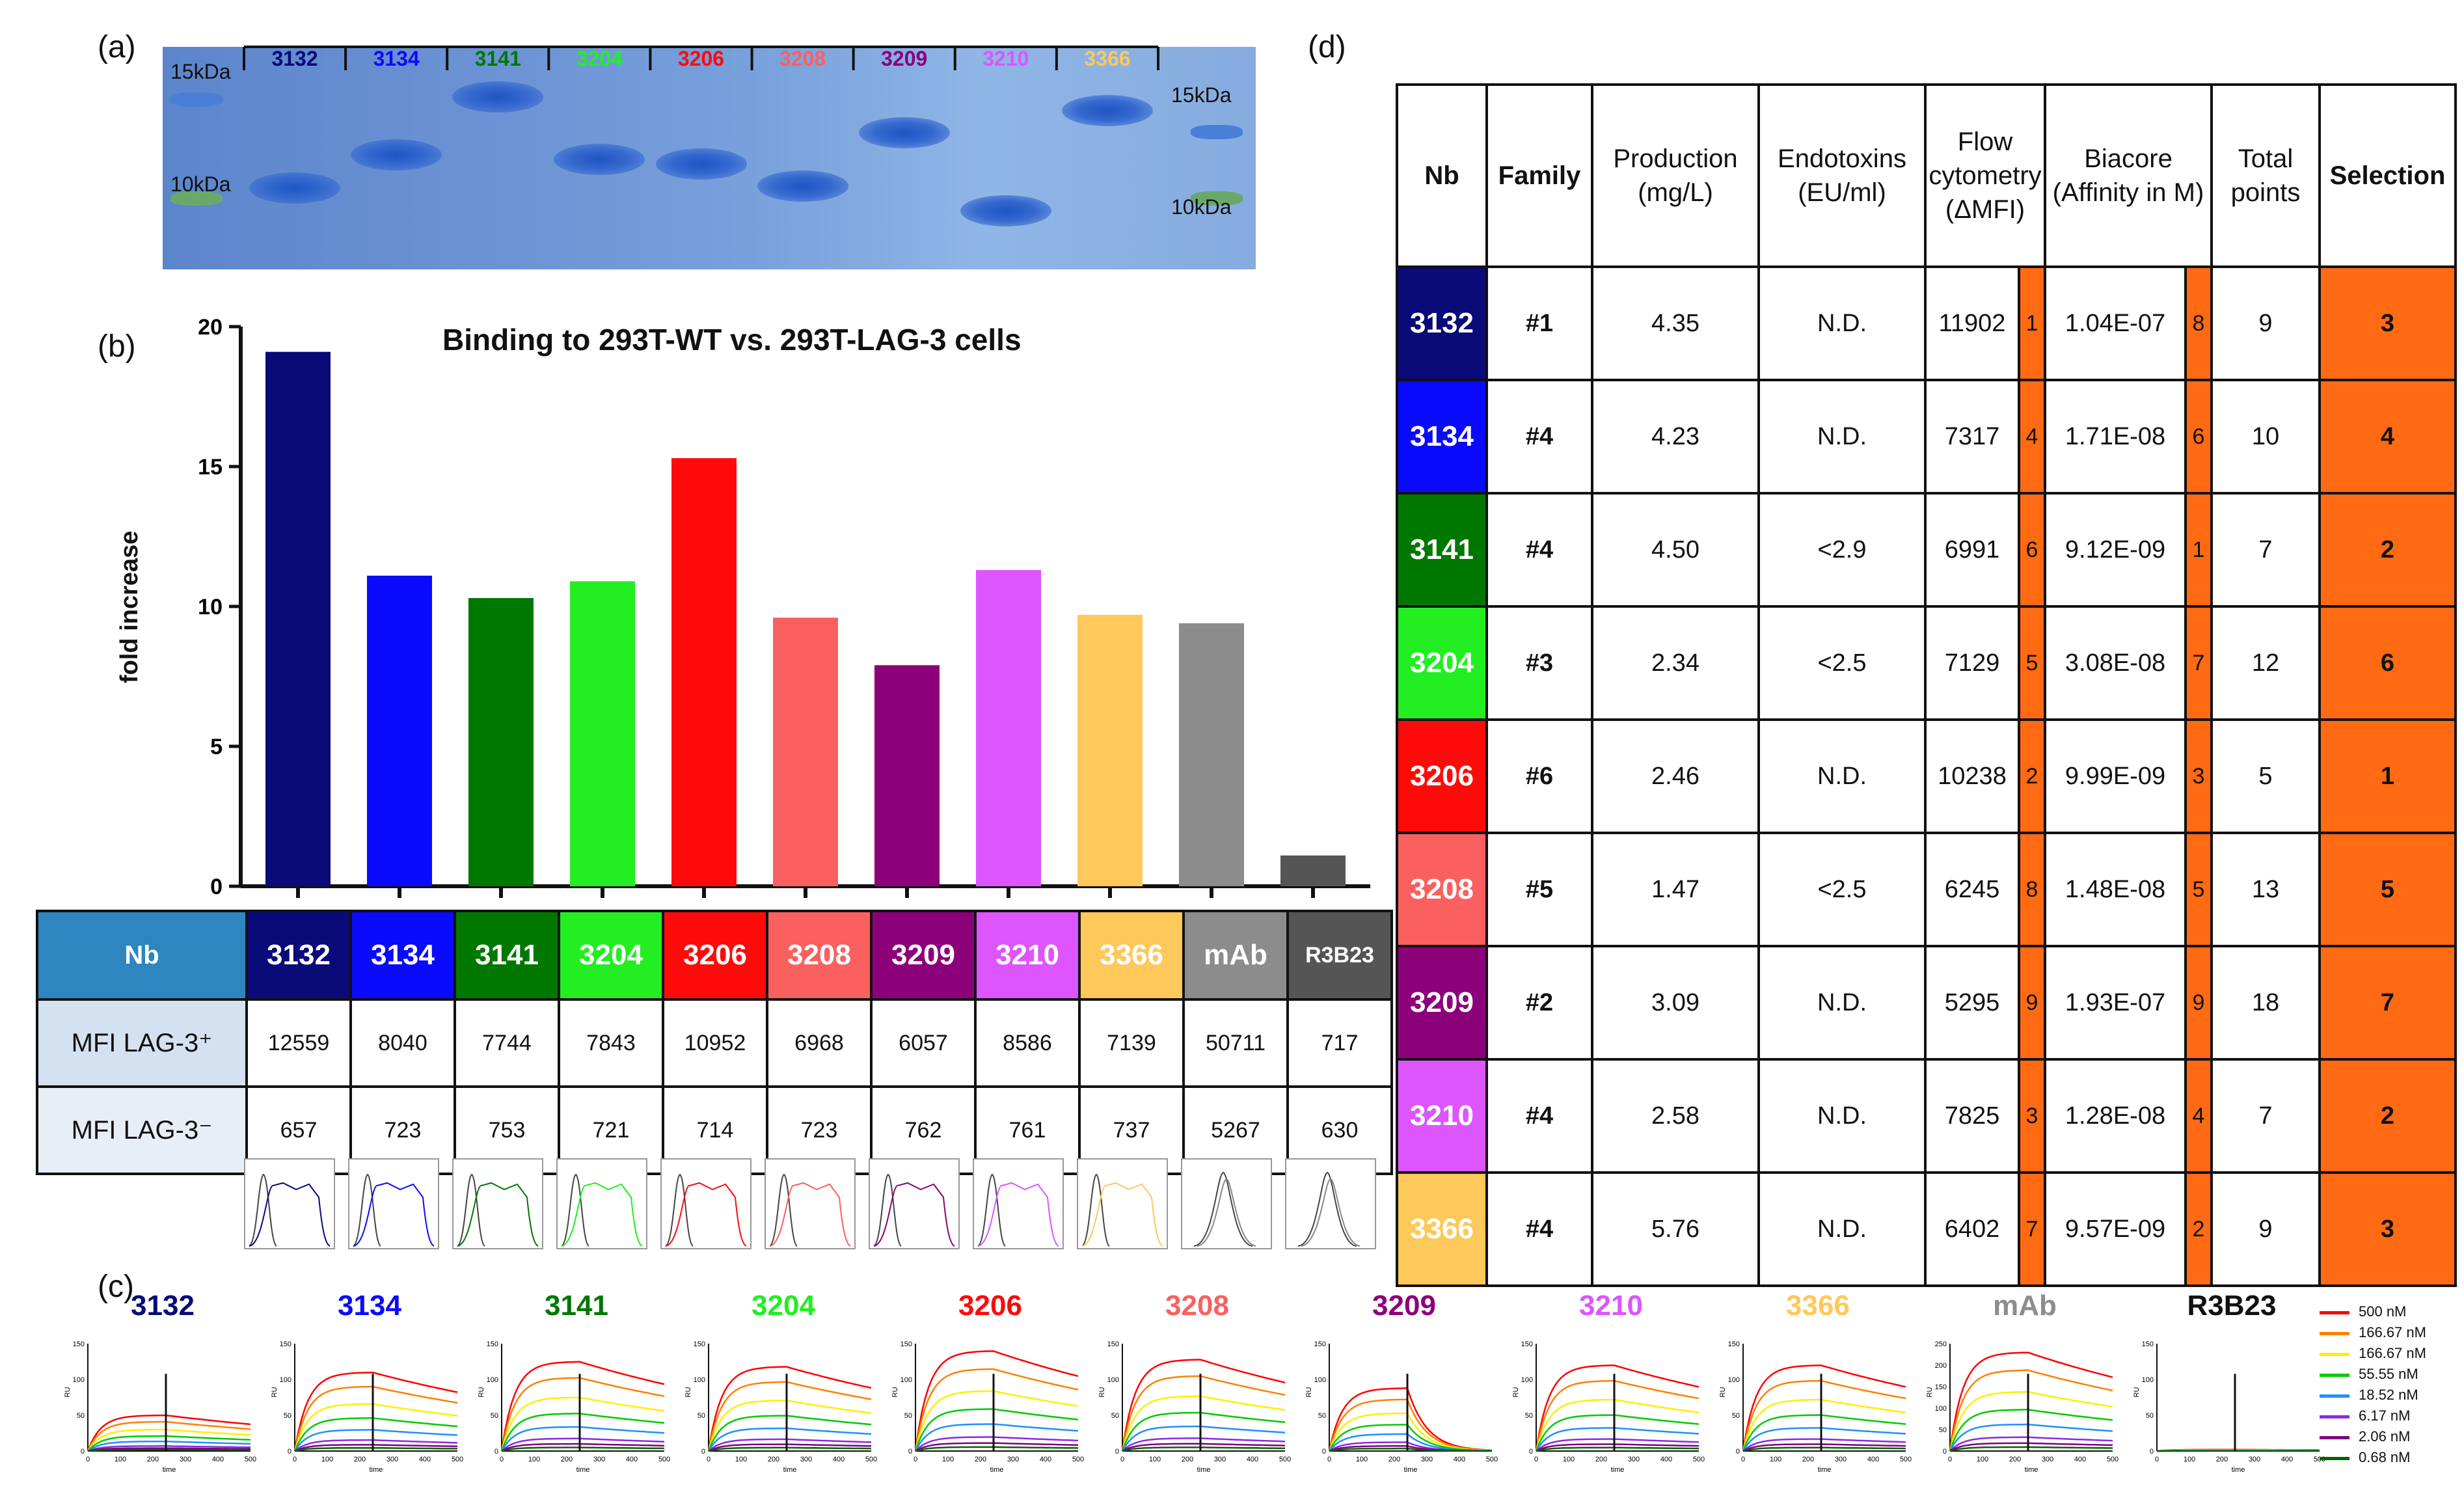 The height and width of the screenshot is (1507, 2464). What do you see at coordinates (1211, 755) in the screenshot?
I see `bar-mAb` at bounding box center [1211, 755].